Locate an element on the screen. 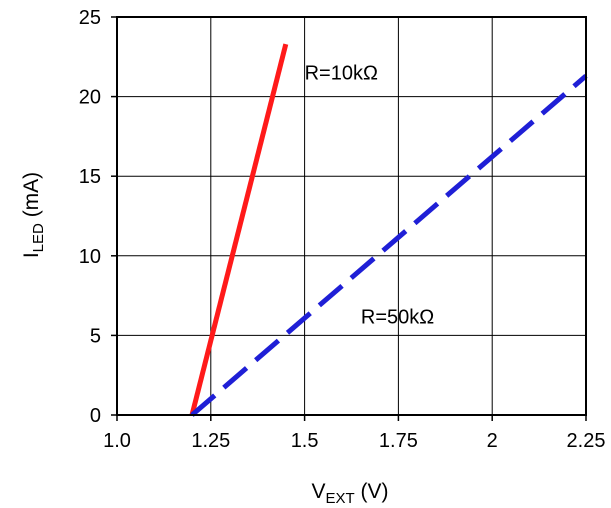 This screenshot has width=611, height=508. y-tick-label: 0 is located at coordinates (95, 416).